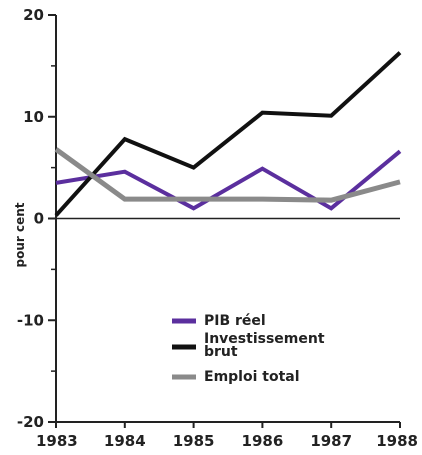 The image size is (422, 455). I want to click on y-tick-label: 0, so click(39, 219).